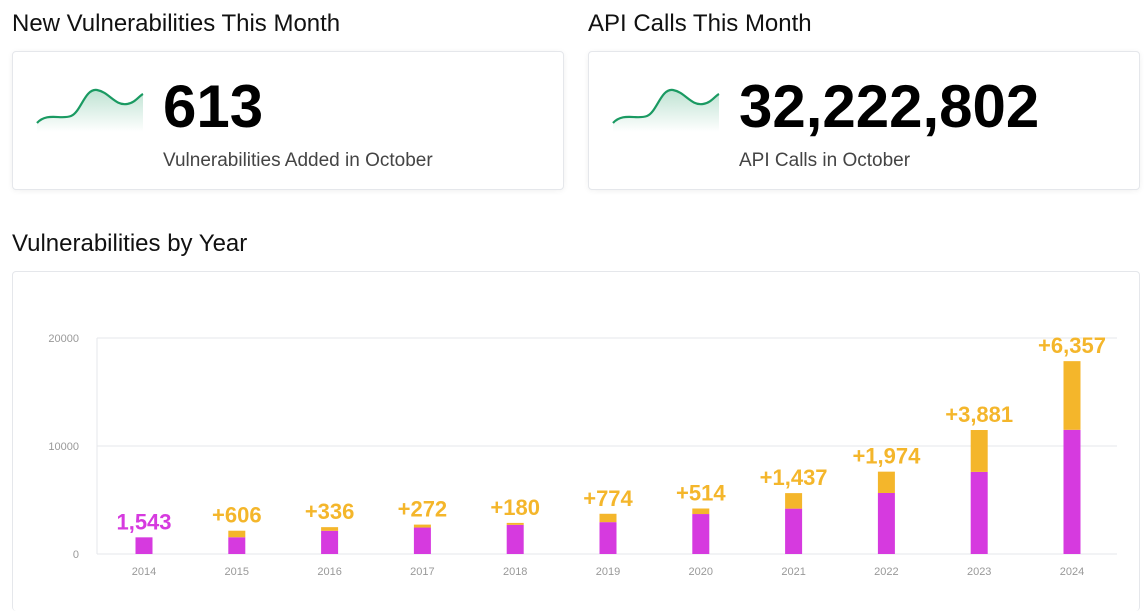  Describe the element at coordinates (515, 572) in the screenshot. I see `x-tick-label: 2018` at that location.